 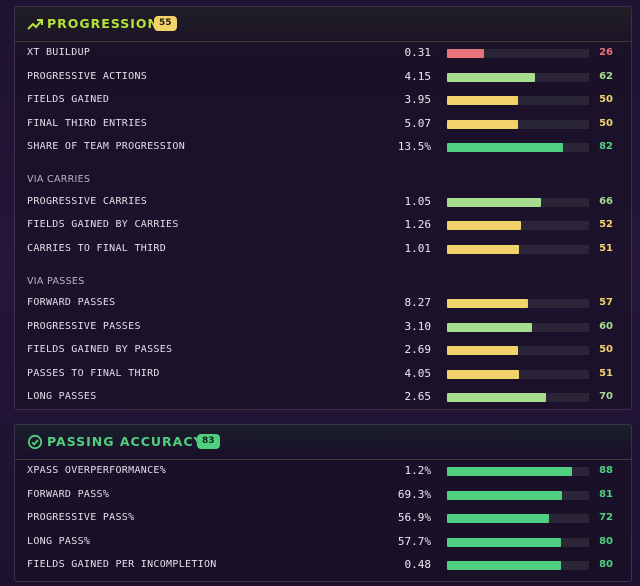 I want to click on stat-row: FIELDS GAINED BY PASSES 2.69 50, so click(x=323, y=351).